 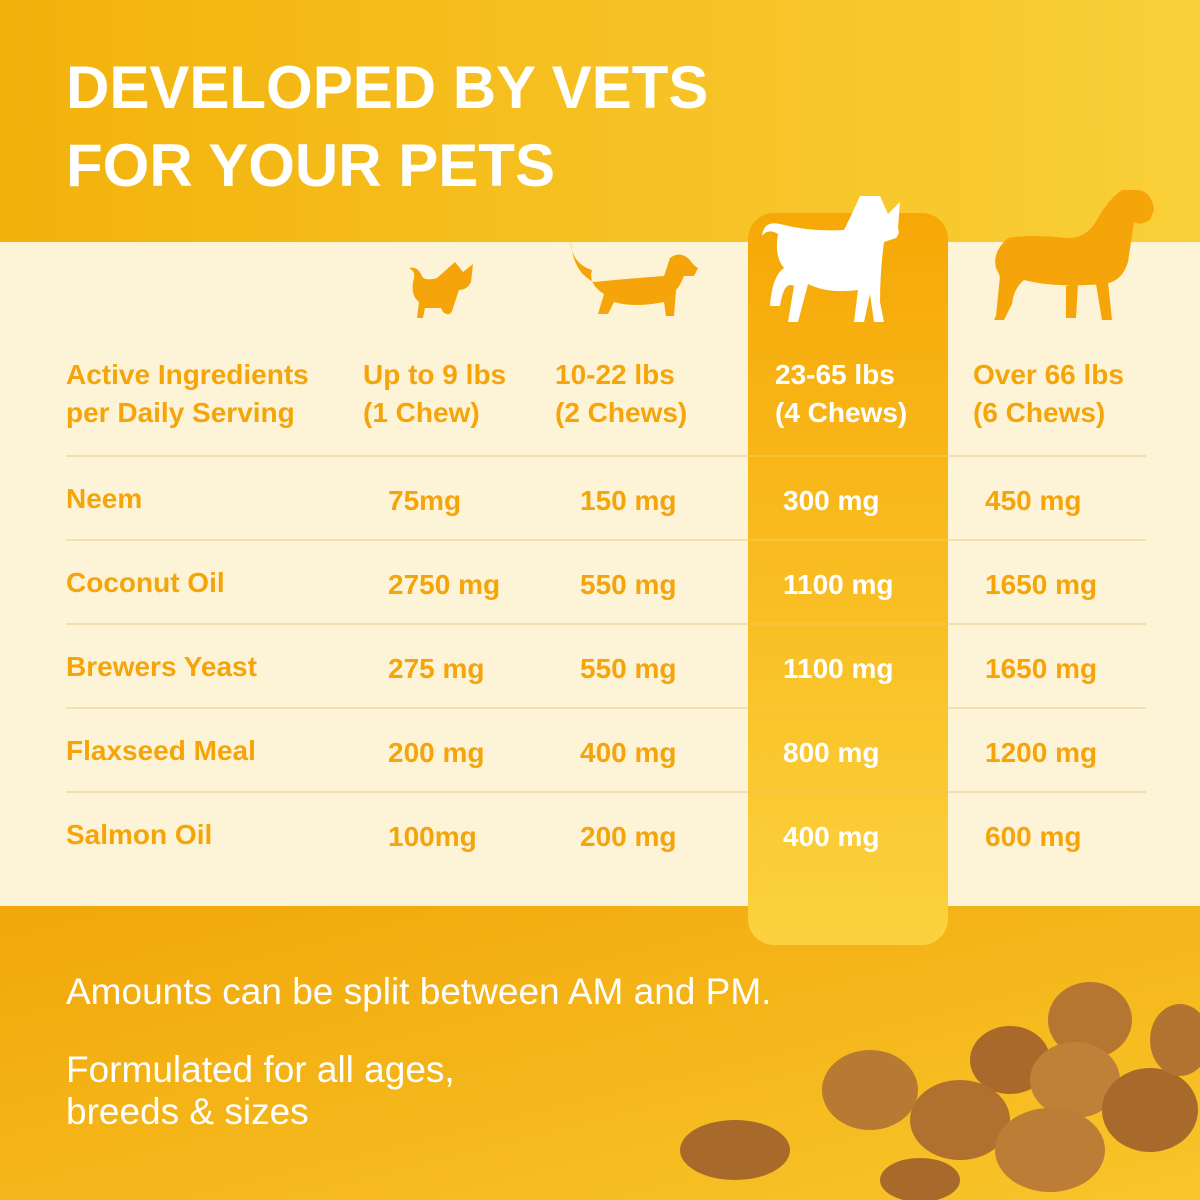 What do you see at coordinates (1033, 500) in the screenshot?
I see `dose-value: 450 mg` at bounding box center [1033, 500].